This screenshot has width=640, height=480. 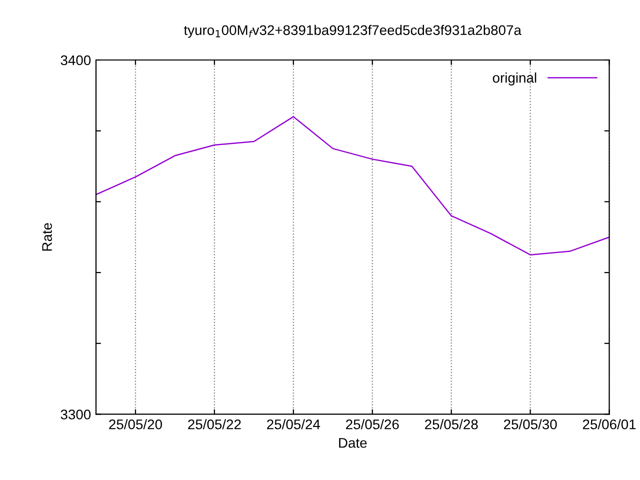 I want to click on y-tick-label: 3300, so click(x=75, y=415).